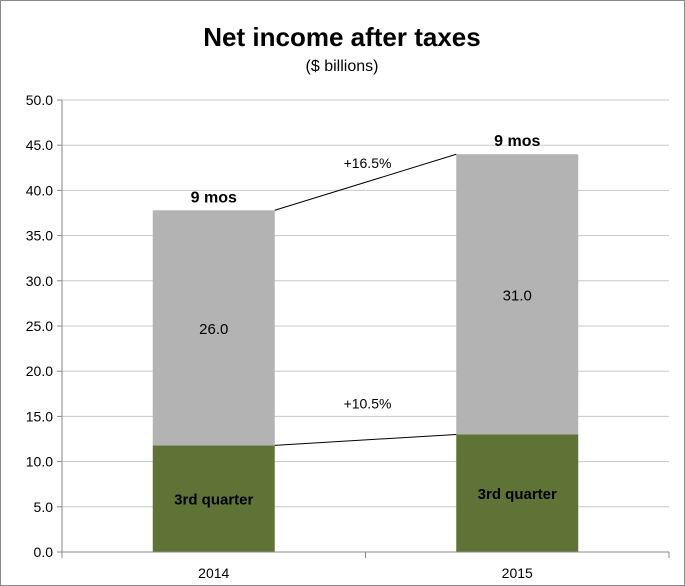  I want to click on growth-label: +16.5%, so click(368, 163).